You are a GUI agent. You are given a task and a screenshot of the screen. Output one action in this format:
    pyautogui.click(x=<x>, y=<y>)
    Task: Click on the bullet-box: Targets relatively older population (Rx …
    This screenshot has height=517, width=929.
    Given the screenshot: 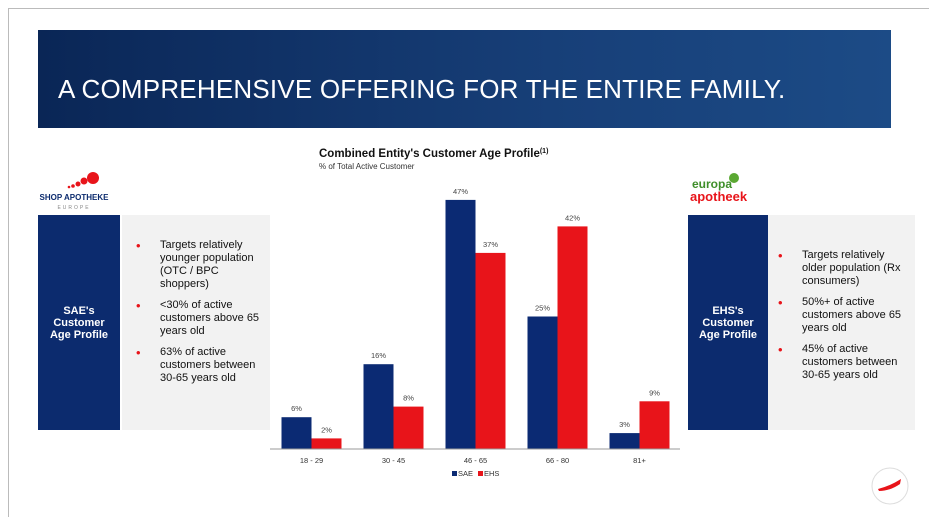 What is the action you would take?
    pyautogui.click(x=841, y=322)
    